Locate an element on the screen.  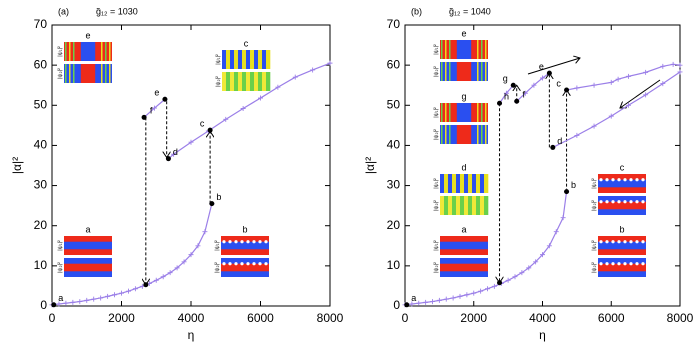
inset-label: g is located at coordinates (463, 96).